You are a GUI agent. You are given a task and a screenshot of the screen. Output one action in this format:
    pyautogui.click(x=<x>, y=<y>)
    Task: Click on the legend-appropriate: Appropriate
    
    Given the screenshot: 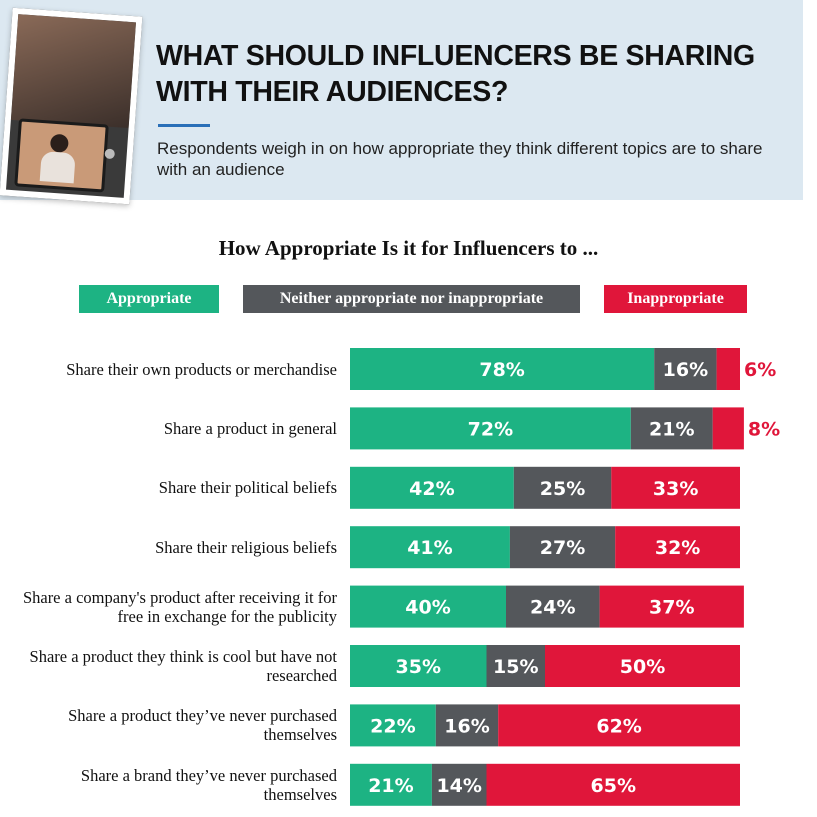 What is the action you would take?
    pyautogui.click(x=149, y=299)
    